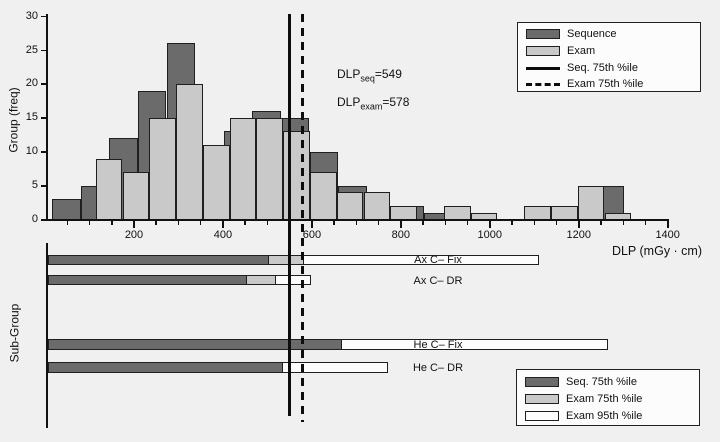 Image resolution: width=720 pixels, height=442 pixels. Describe the element at coordinates (47, 335) in the screenshot. I see `y-axis-bottom` at that location.